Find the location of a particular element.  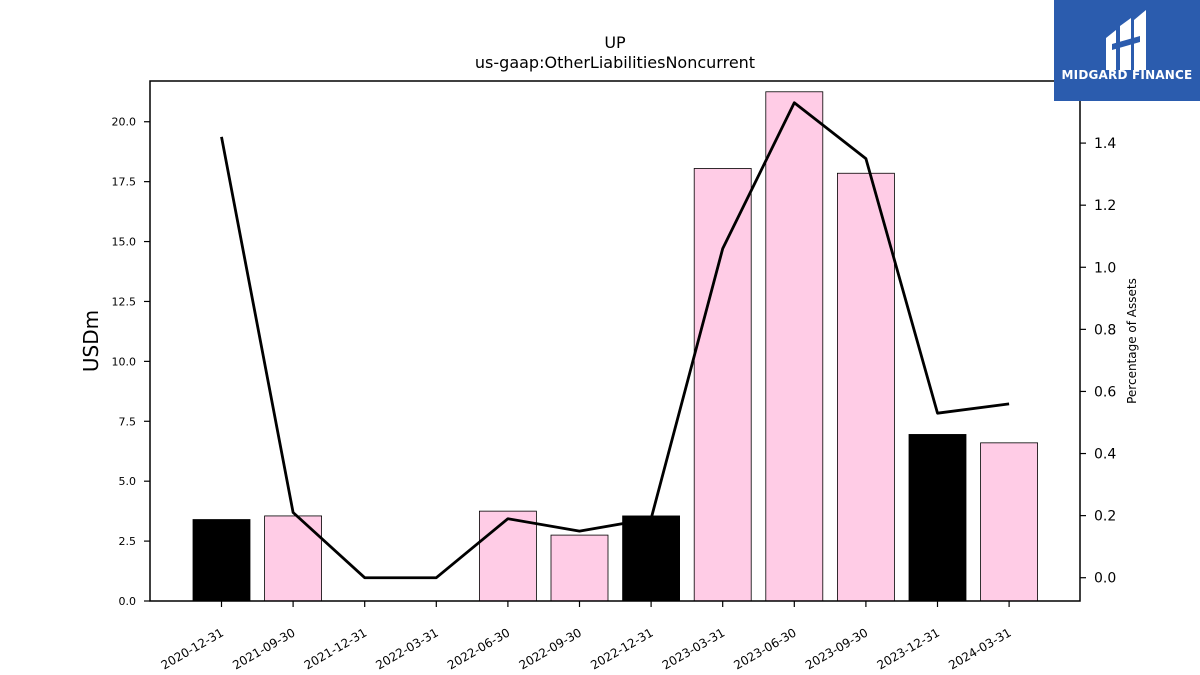

y-axis-ticks: 0.0 2.5 5.0 7.5 10.0 12.5 15.0 17.5 20.0 is located at coordinates (131, 362).